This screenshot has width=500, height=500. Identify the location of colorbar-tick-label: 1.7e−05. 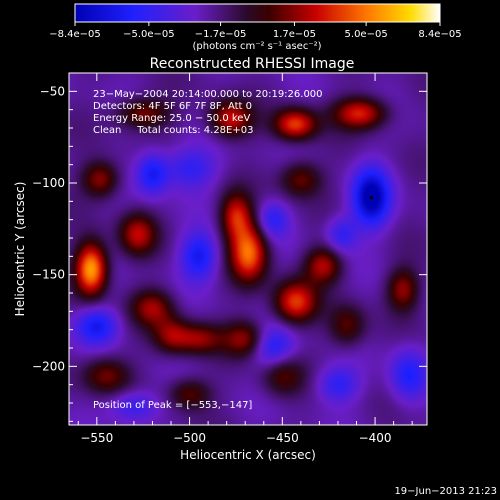
(294, 34).